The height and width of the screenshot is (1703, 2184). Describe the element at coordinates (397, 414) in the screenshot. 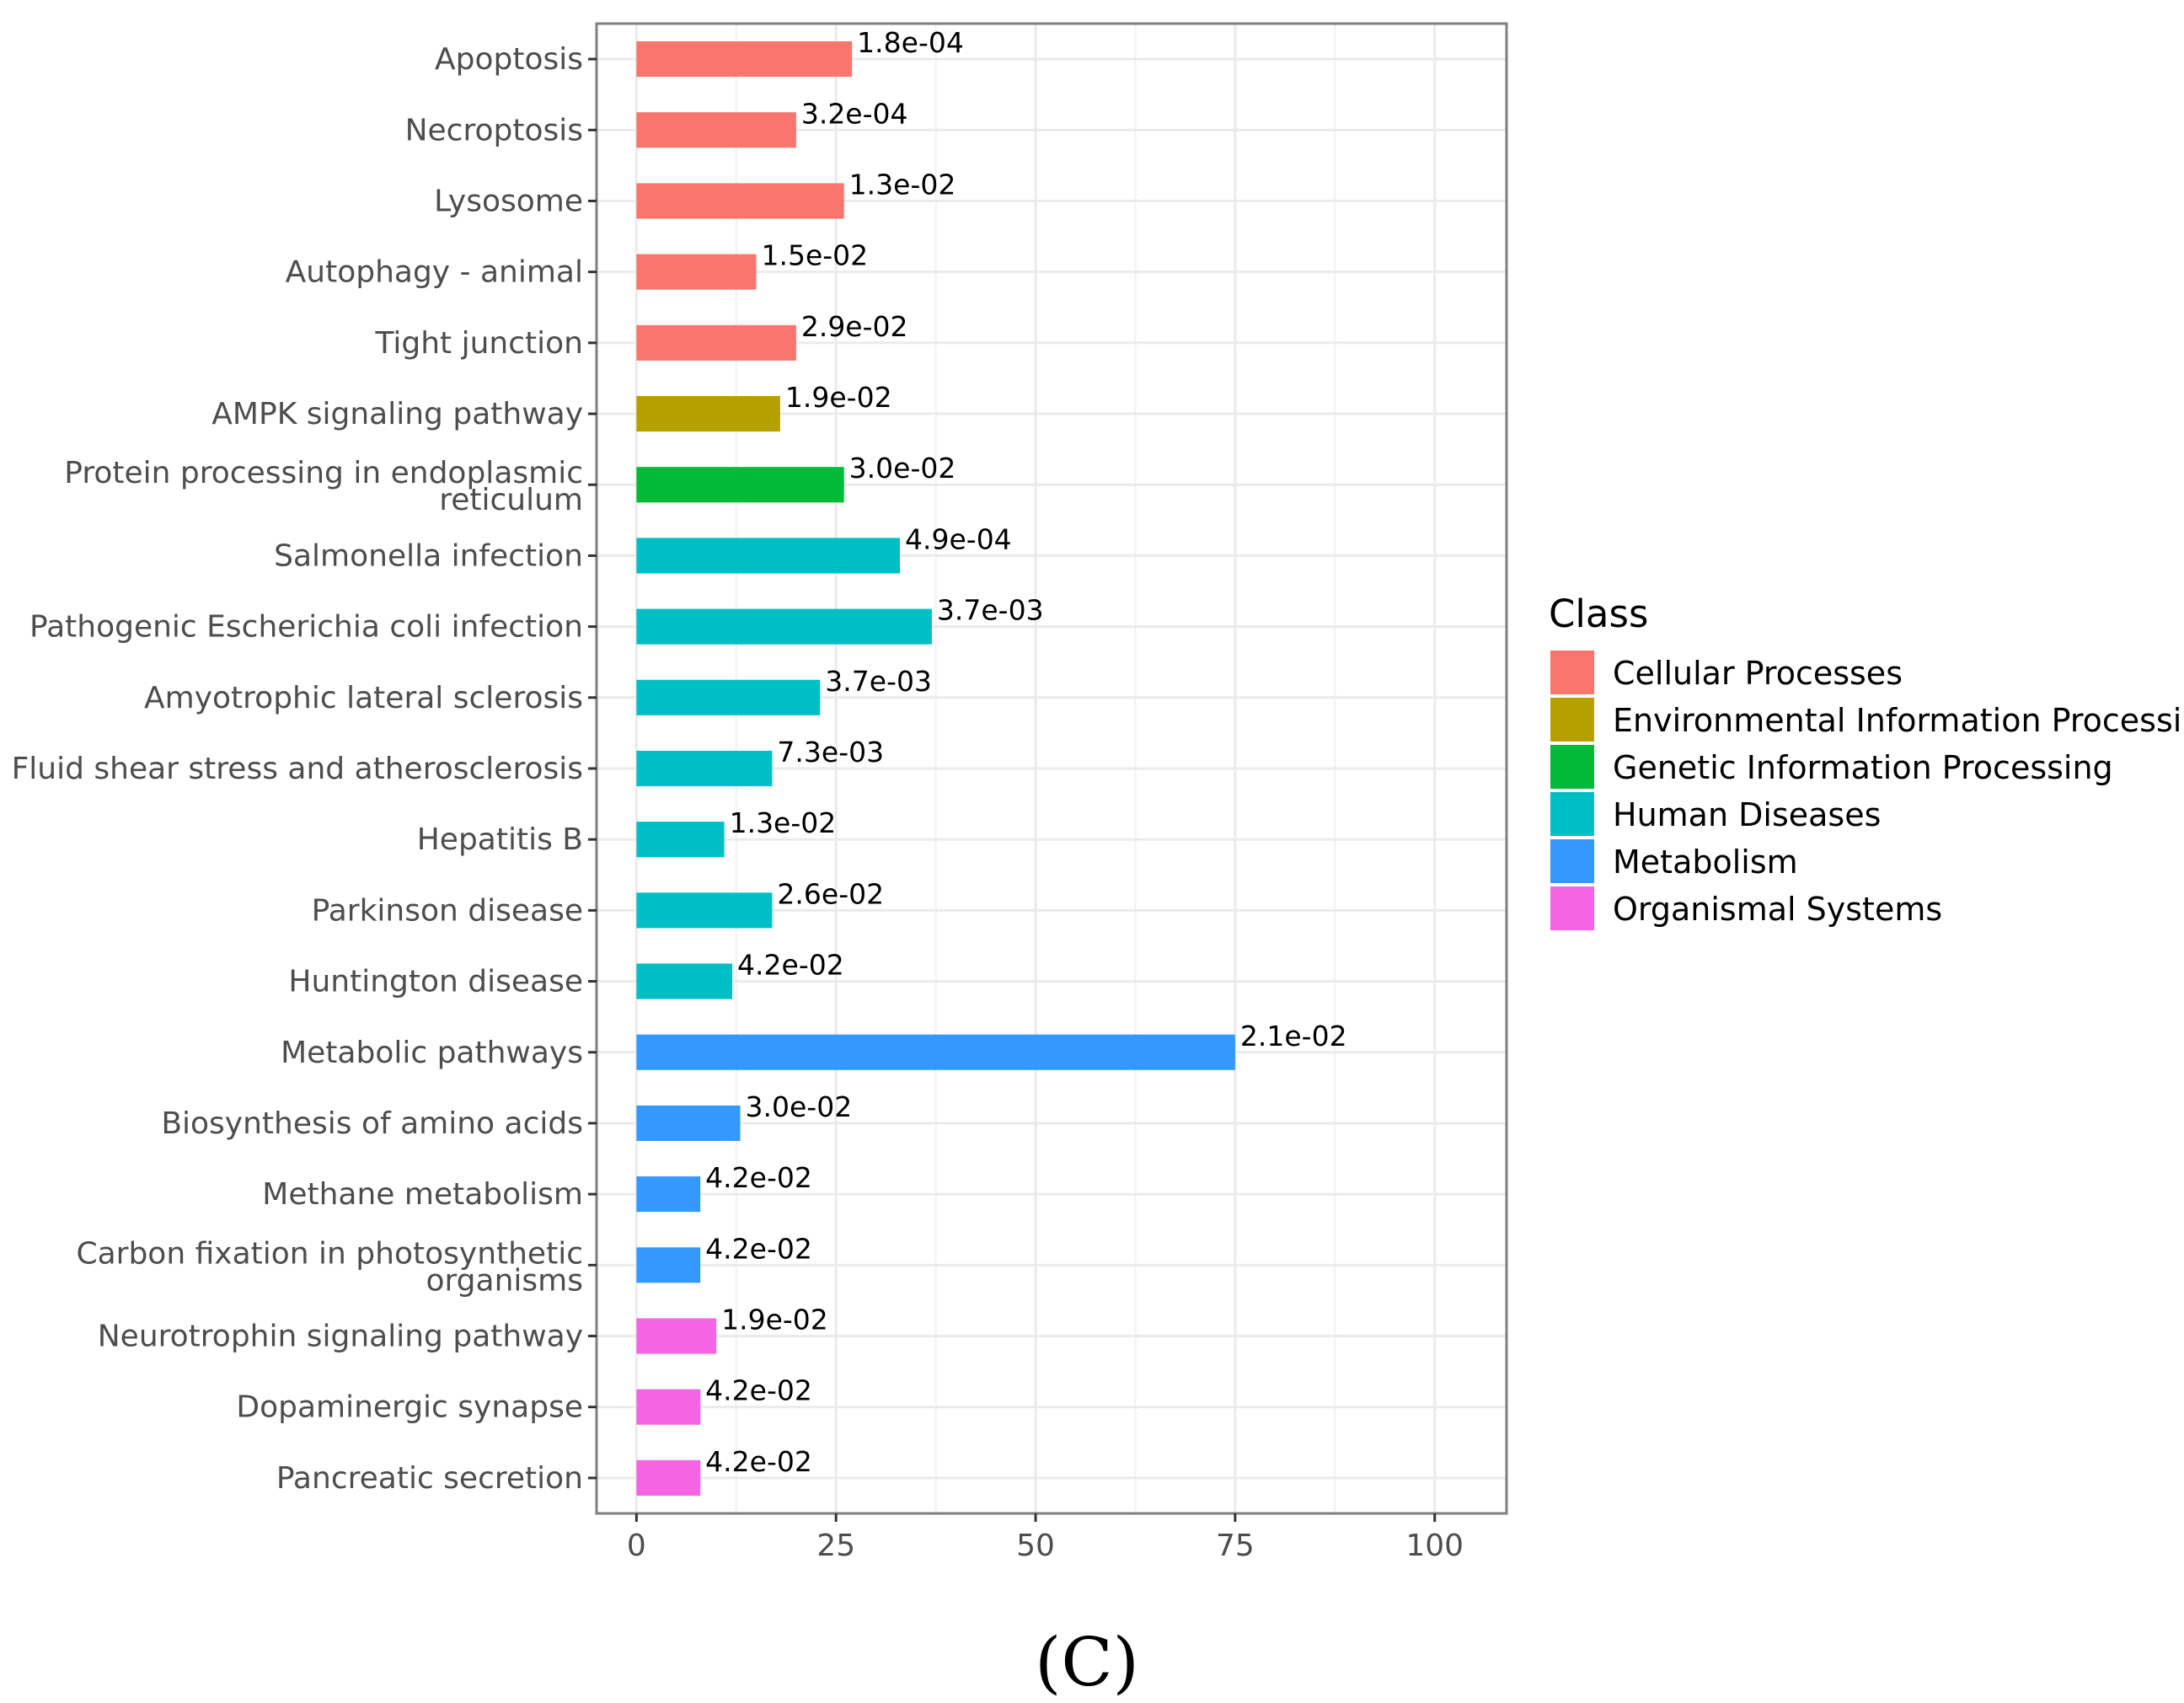

I see `category-label: AMPK signaling pathway` at that location.